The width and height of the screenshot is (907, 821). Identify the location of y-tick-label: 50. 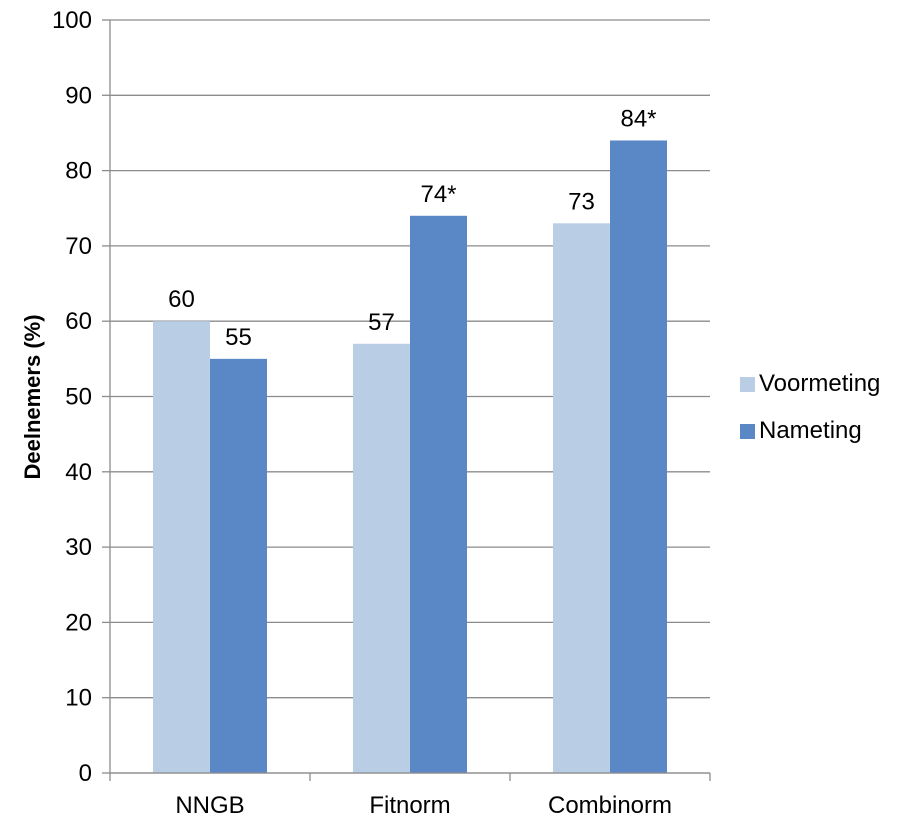
(78, 397).